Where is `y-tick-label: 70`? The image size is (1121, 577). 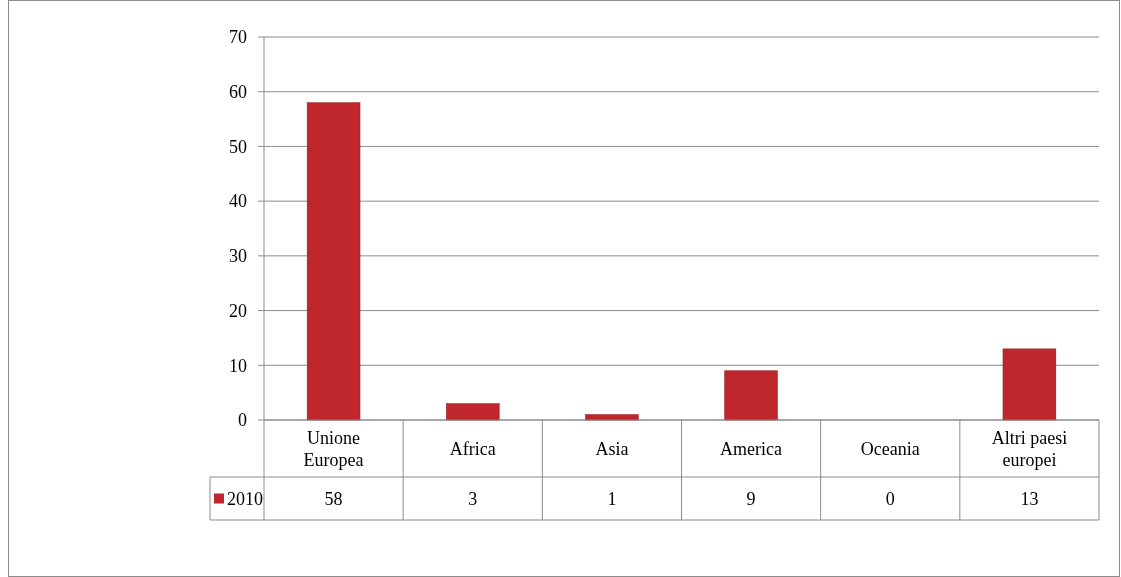
y-tick-label: 70 is located at coordinates (238, 37).